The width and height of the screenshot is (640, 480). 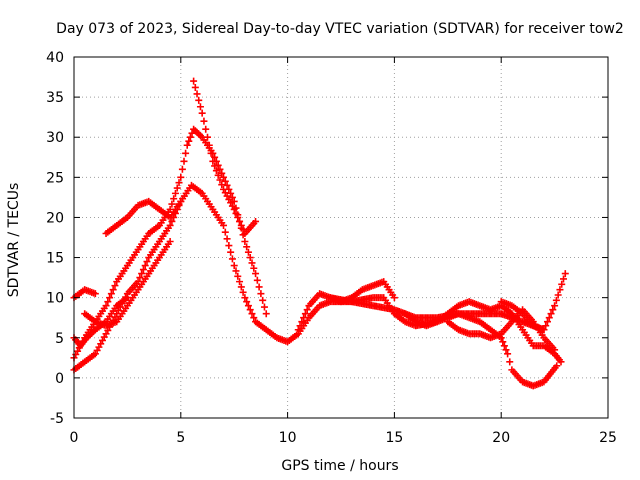 I want to click on y-tick-label: 0, so click(x=59, y=379).